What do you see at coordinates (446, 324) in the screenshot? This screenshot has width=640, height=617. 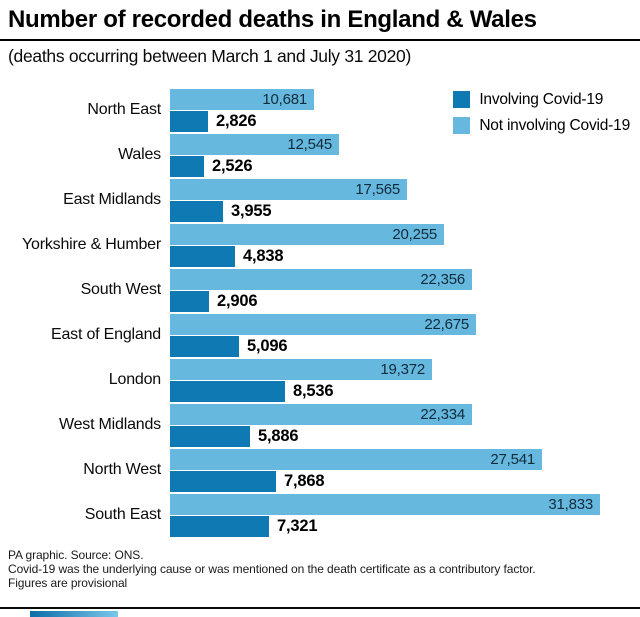 I see `value-label-not-involving: 22,675` at bounding box center [446, 324].